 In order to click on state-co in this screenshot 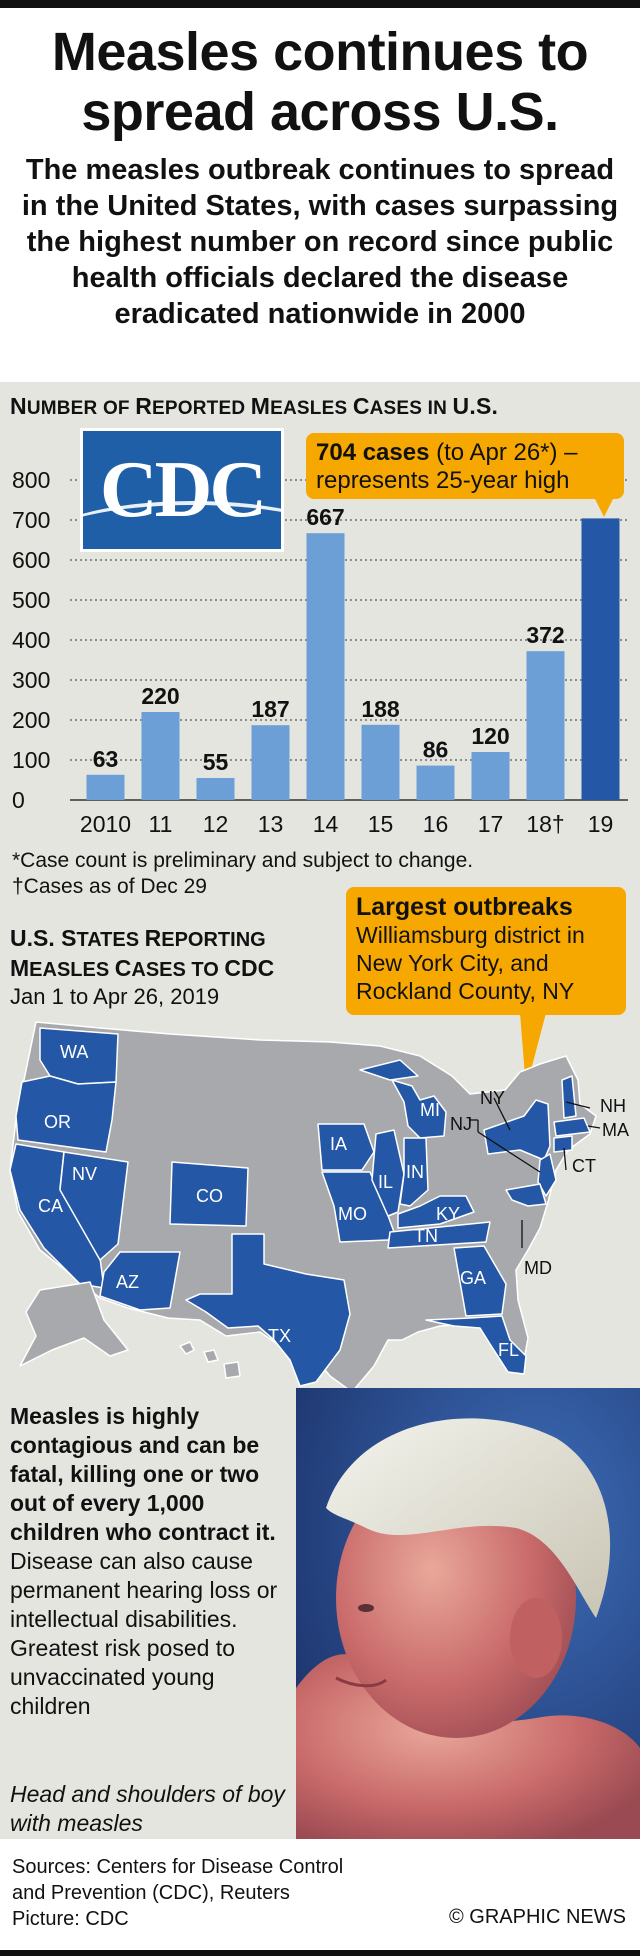, I will do `click(209, 1194)`.